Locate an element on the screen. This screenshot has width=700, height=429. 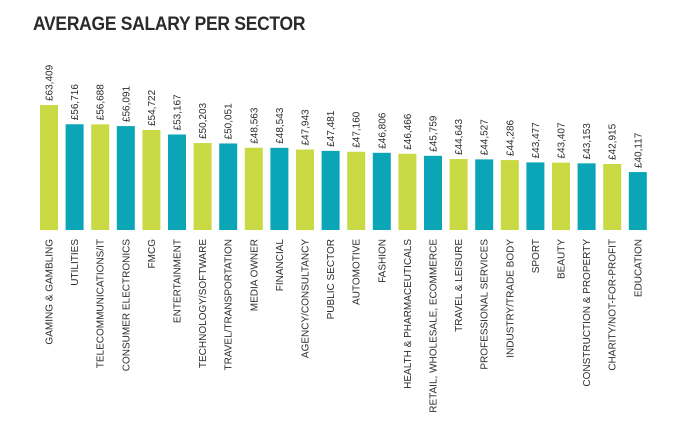
category-label: CHARITY/NOT-FOR-PROFIT is located at coordinates (613, 305).